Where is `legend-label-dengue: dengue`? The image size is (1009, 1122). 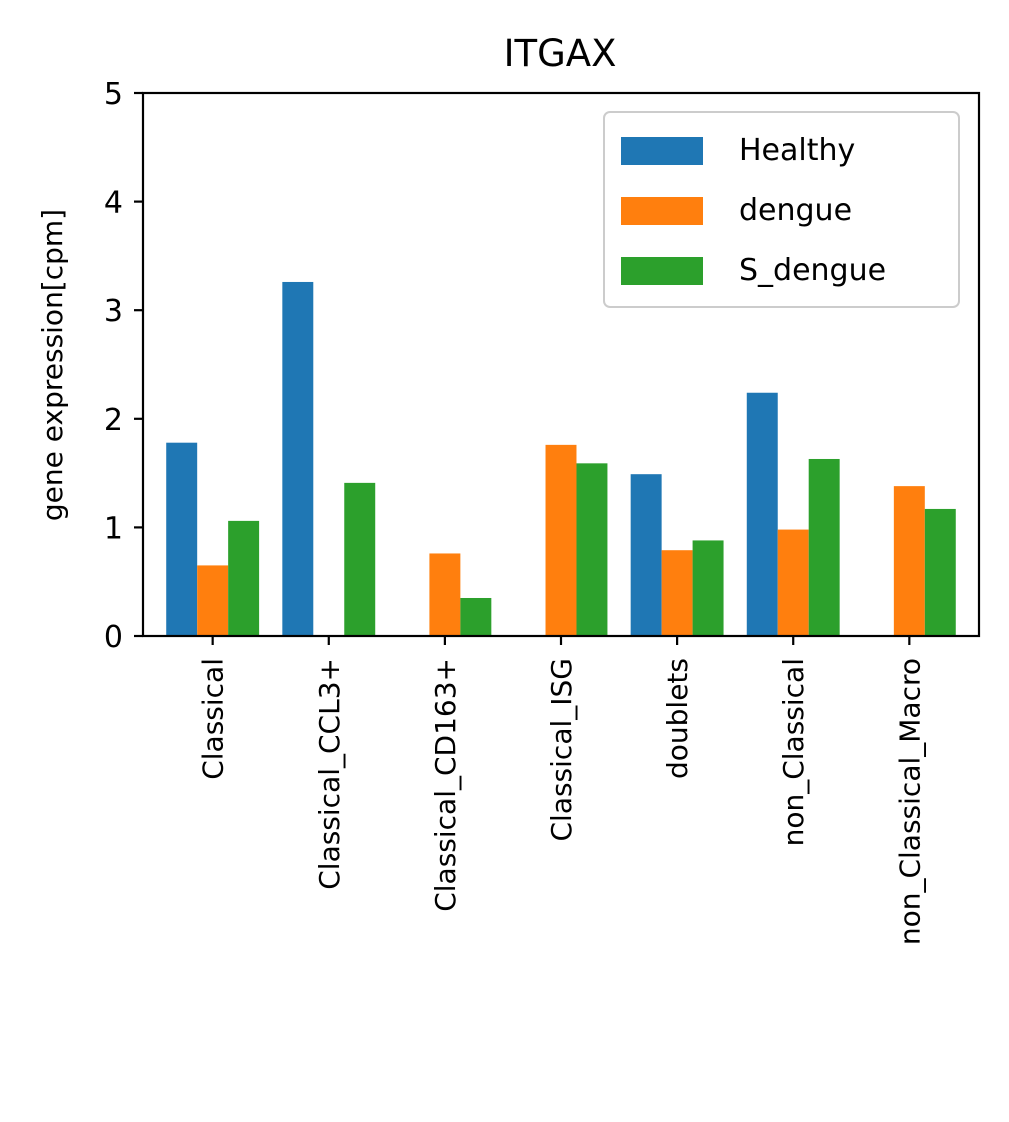 legend-label-dengue: dengue is located at coordinates (795, 210).